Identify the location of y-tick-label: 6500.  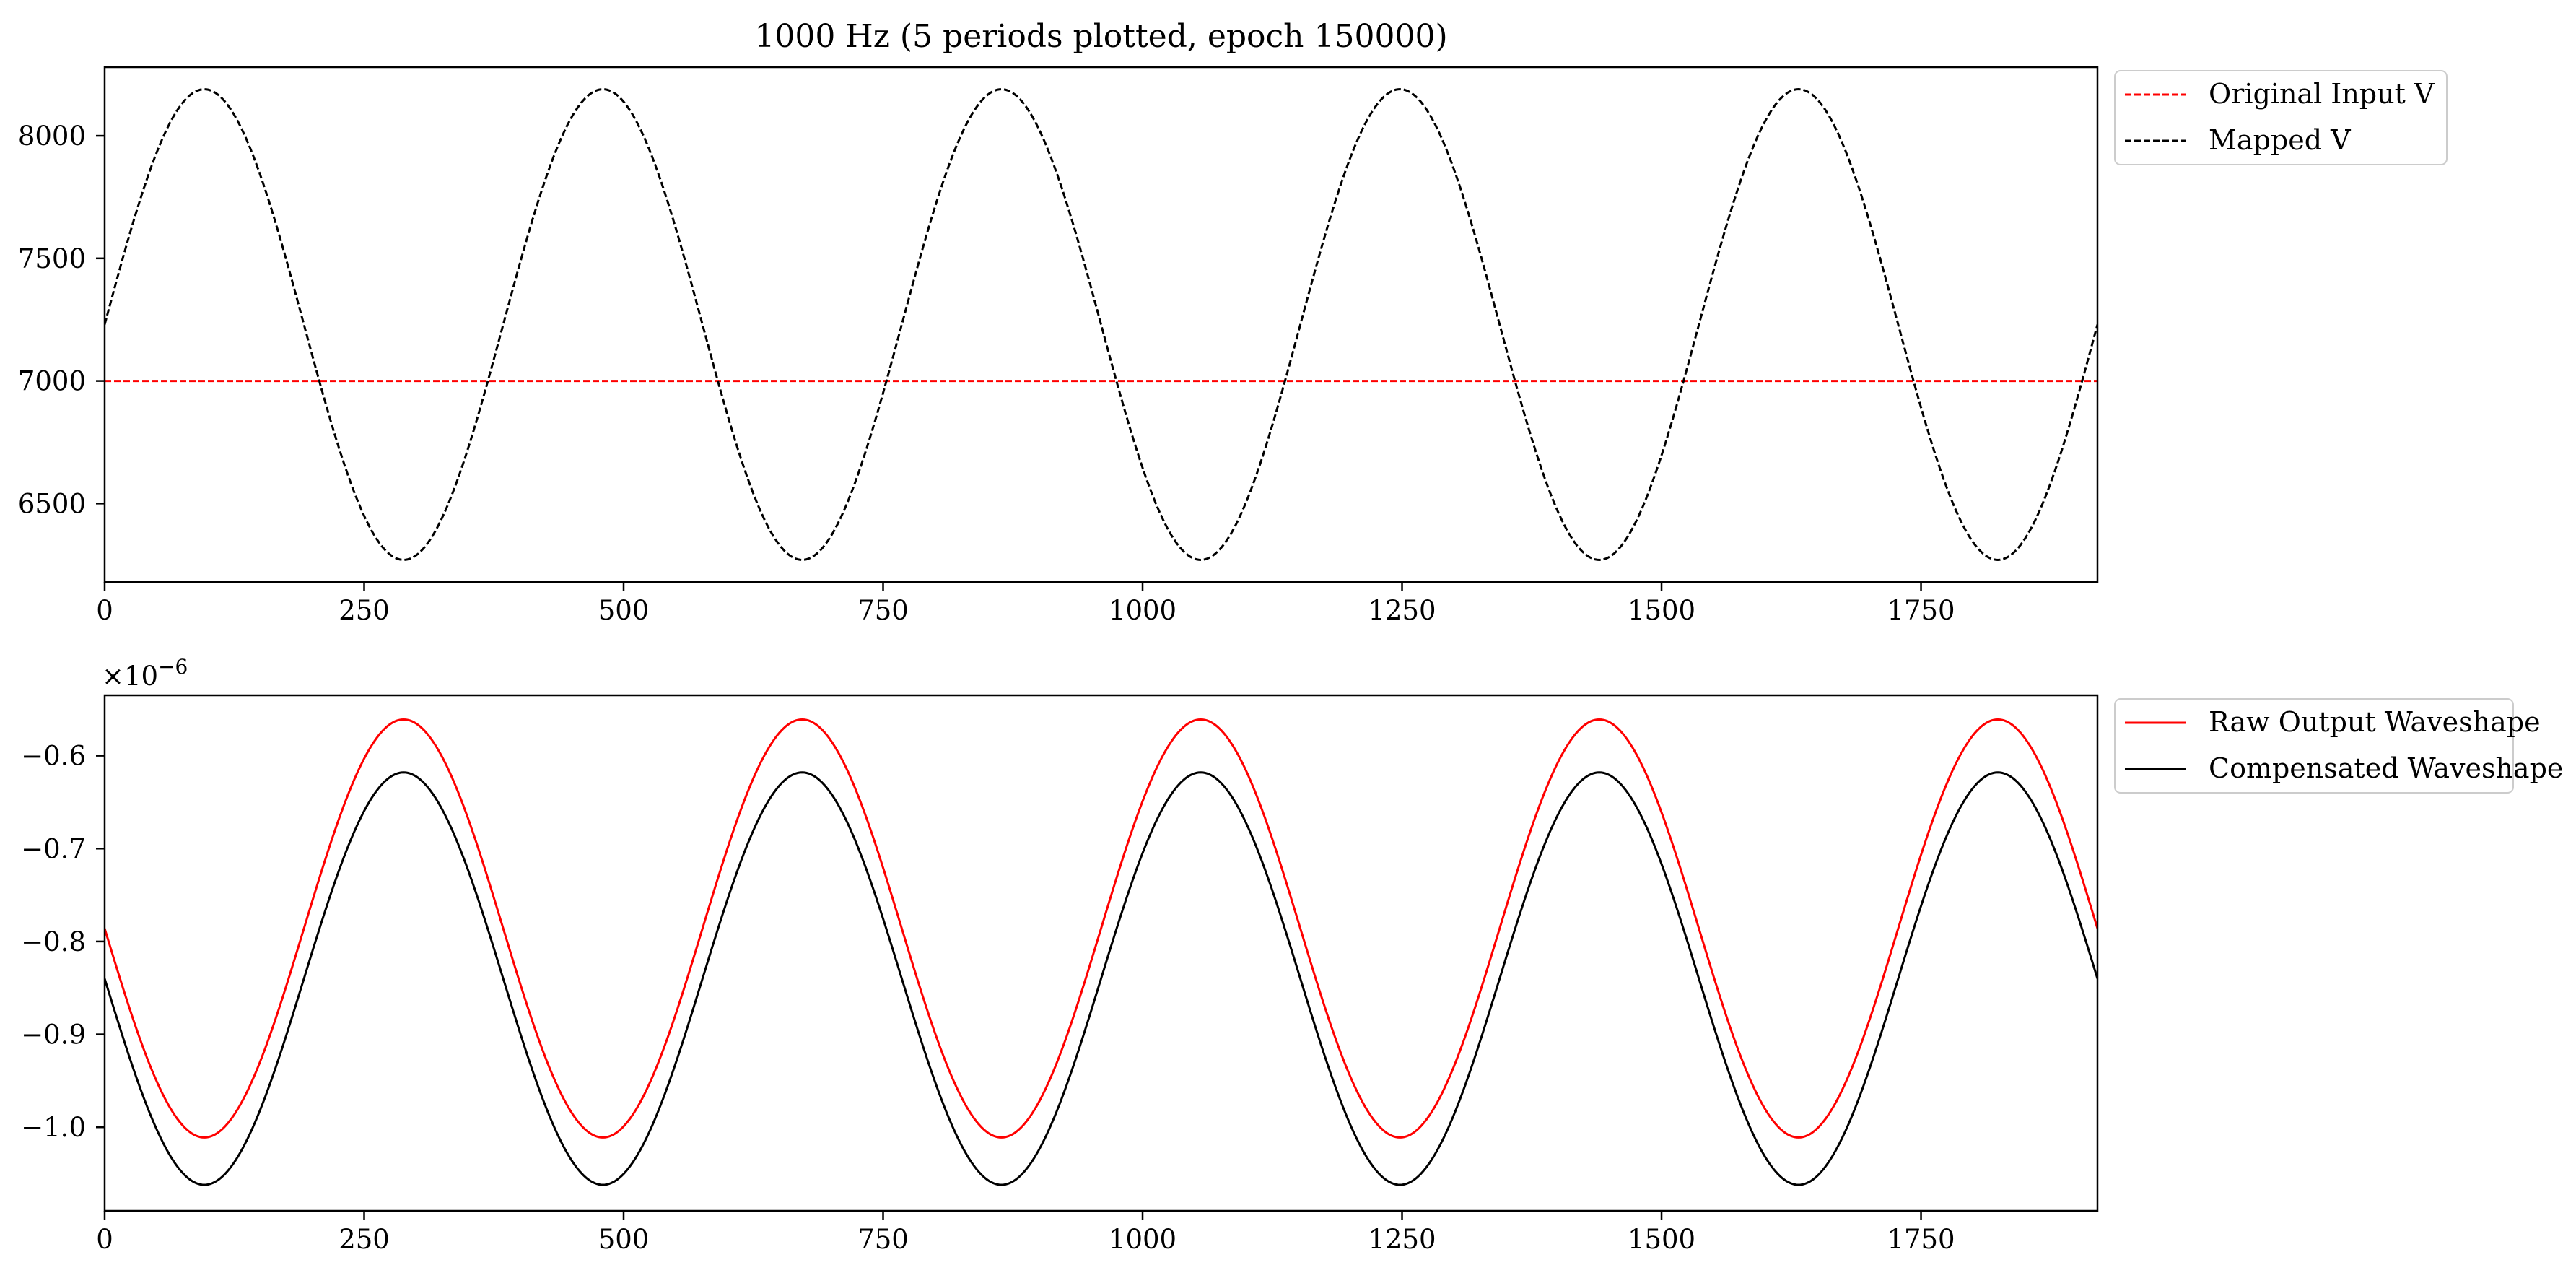
(52, 504).